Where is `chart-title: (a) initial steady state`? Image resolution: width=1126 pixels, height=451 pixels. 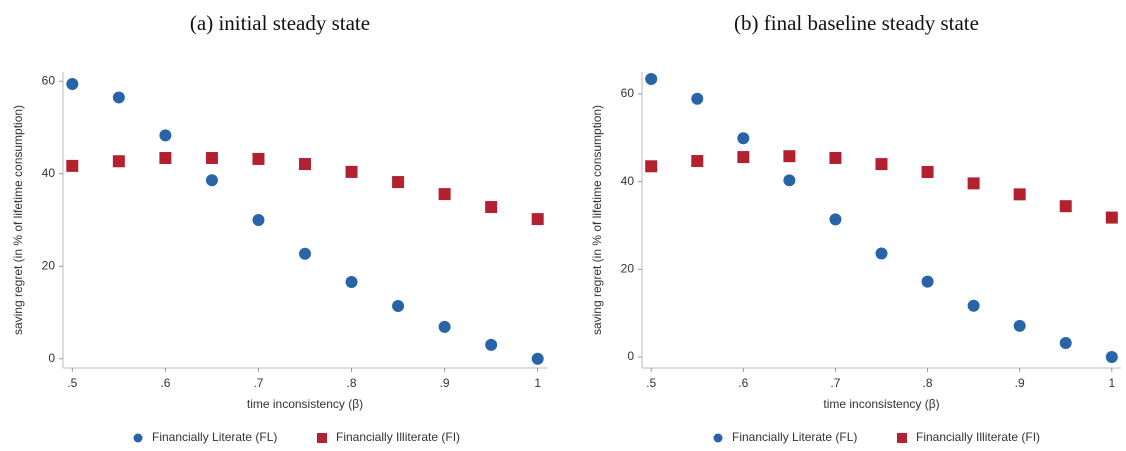
chart-title: (a) initial steady state is located at coordinates (280, 23).